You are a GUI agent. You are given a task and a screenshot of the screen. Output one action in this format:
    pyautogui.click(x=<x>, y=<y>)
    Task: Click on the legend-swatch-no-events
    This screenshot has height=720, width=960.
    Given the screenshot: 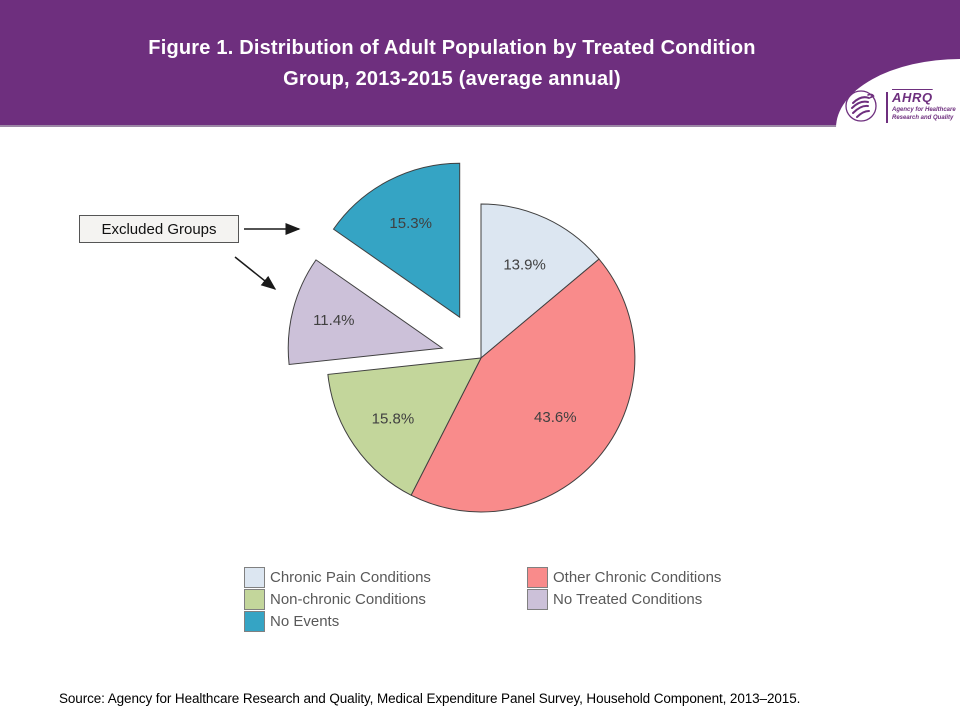 What is the action you would take?
    pyautogui.click(x=254, y=621)
    